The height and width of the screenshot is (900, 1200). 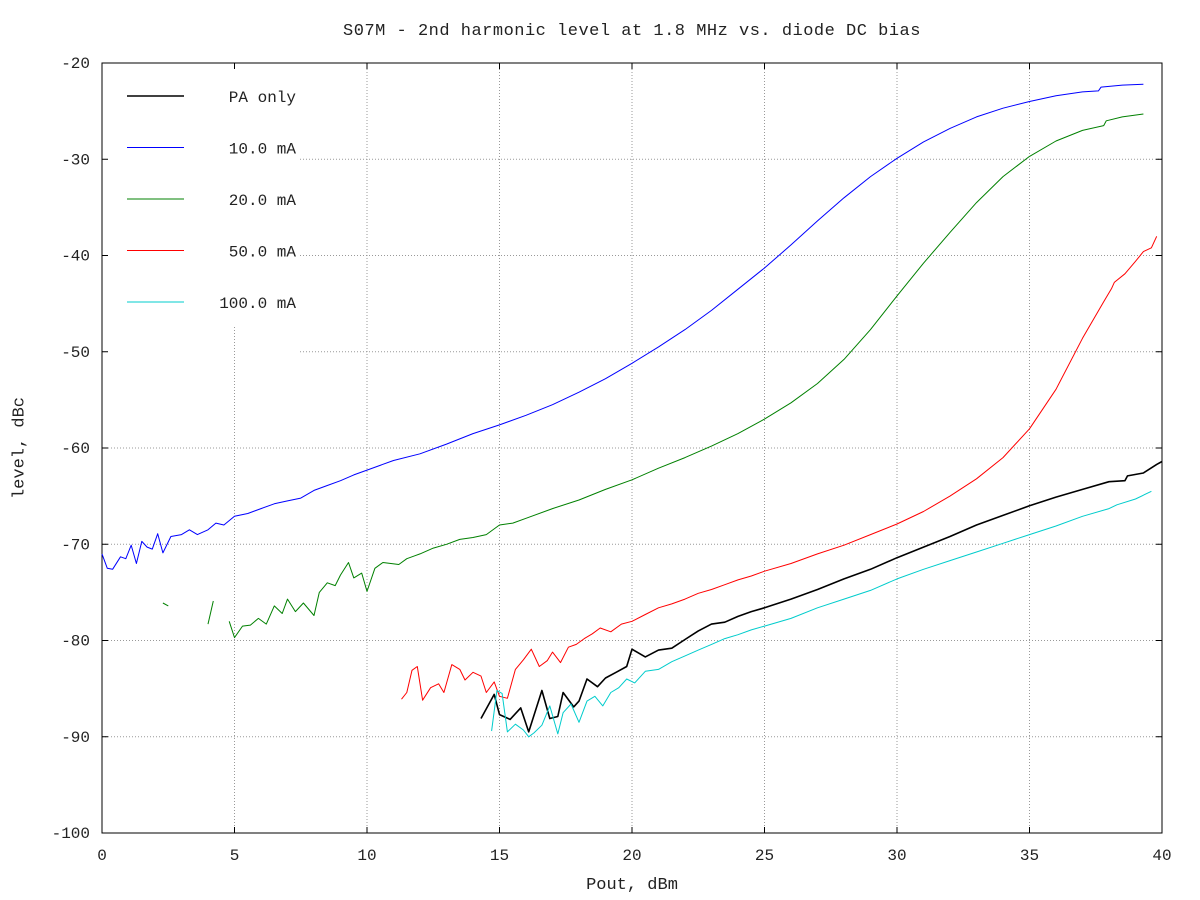 What do you see at coordinates (263, 98) in the screenshot?
I see `legend-label-pa-only: PA only` at bounding box center [263, 98].